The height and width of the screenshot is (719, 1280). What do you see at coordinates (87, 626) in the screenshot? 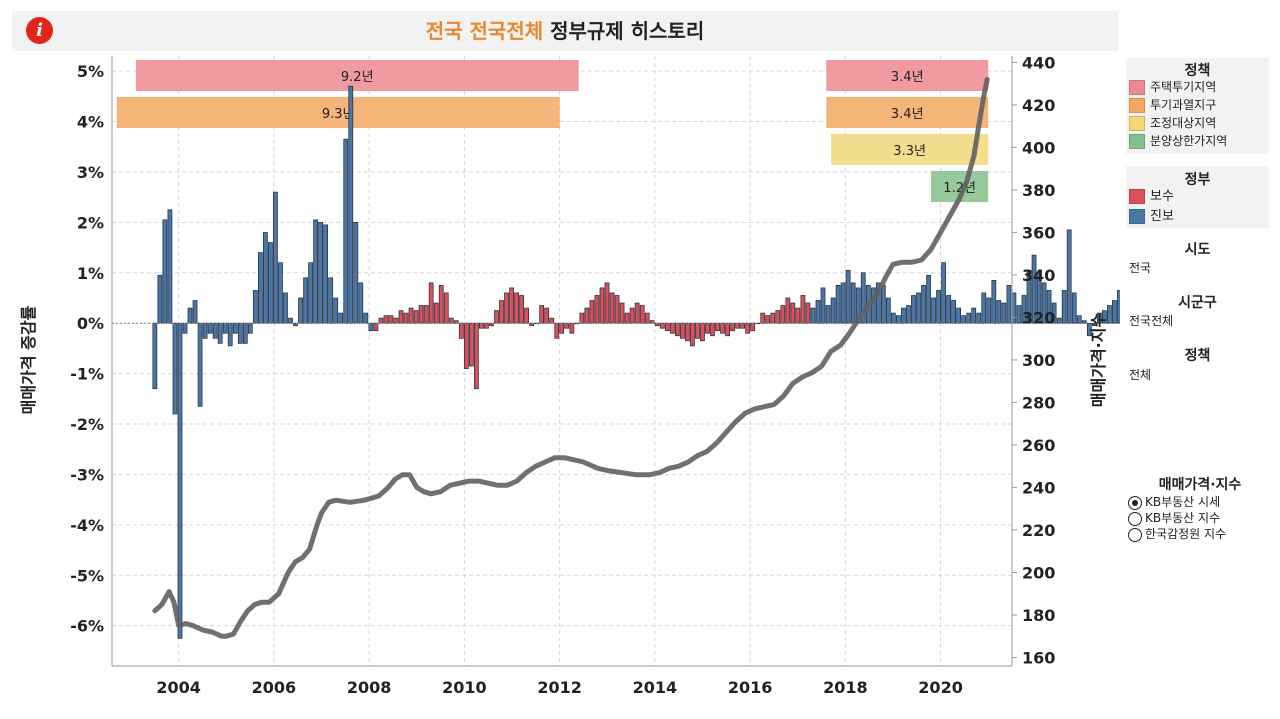
I see `y-left-tick-label: -6%` at bounding box center [87, 626].